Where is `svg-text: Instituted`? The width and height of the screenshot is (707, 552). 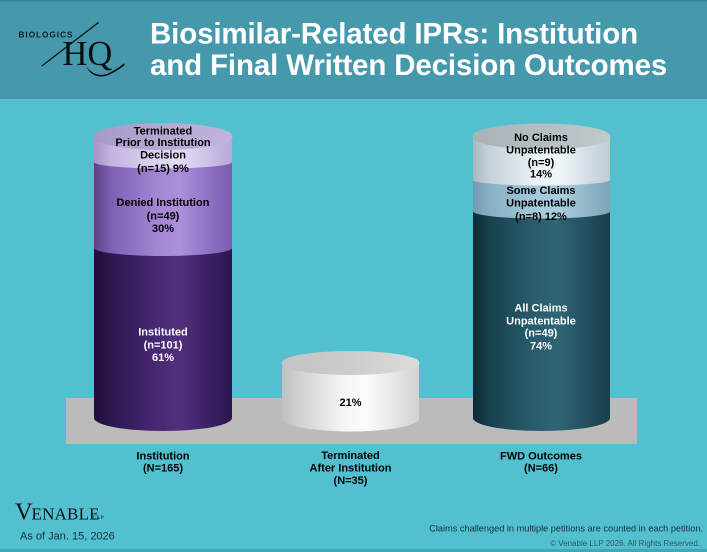
svg-text: Instituted is located at coordinates (163, 333).